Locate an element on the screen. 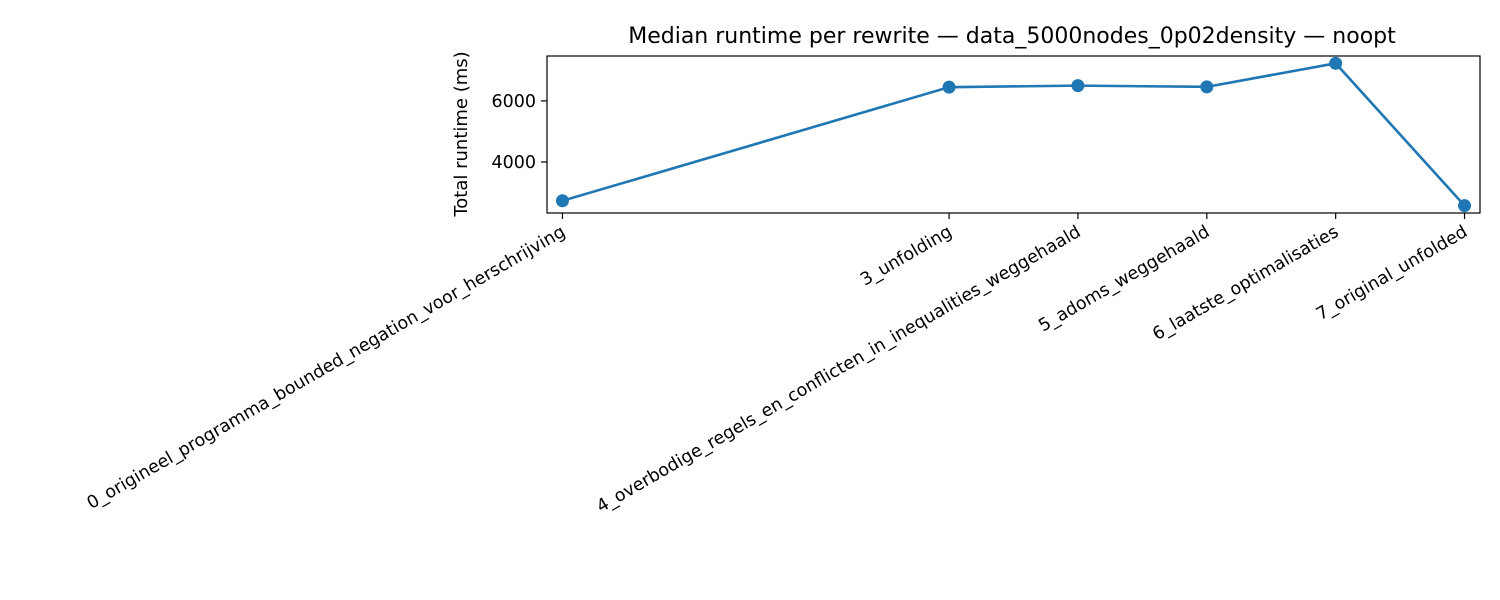 The height and width of the screenshot is (600, 1500). x-tick-label: 3_unfolding is located at coordinates (906, 256).